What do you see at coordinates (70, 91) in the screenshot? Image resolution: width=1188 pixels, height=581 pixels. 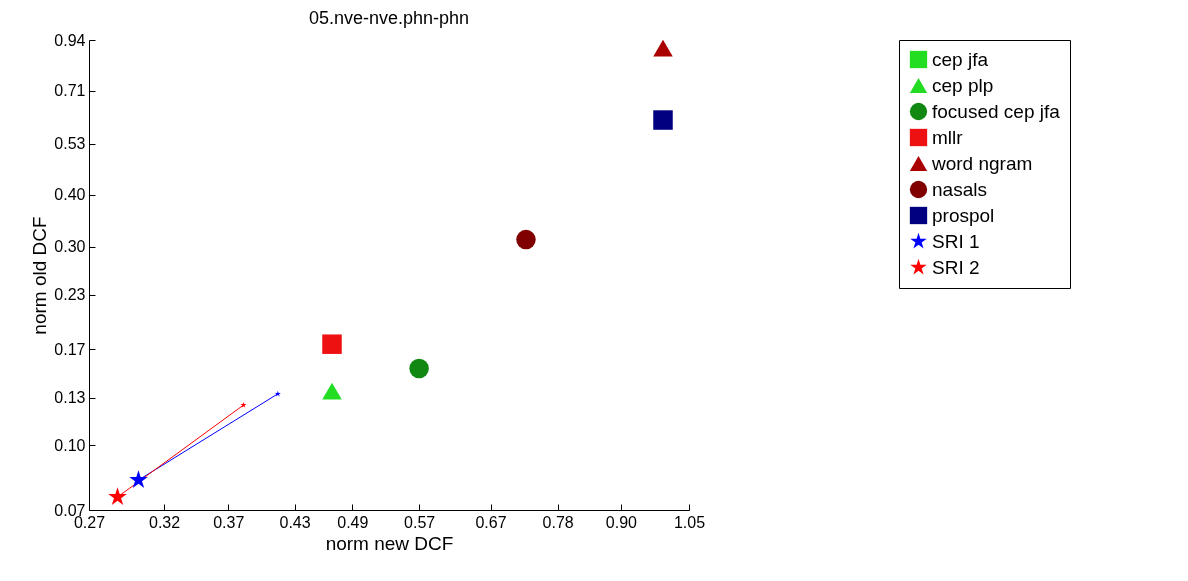 I see `y-tick-label: 0.71` at bounding box center [70, 91].